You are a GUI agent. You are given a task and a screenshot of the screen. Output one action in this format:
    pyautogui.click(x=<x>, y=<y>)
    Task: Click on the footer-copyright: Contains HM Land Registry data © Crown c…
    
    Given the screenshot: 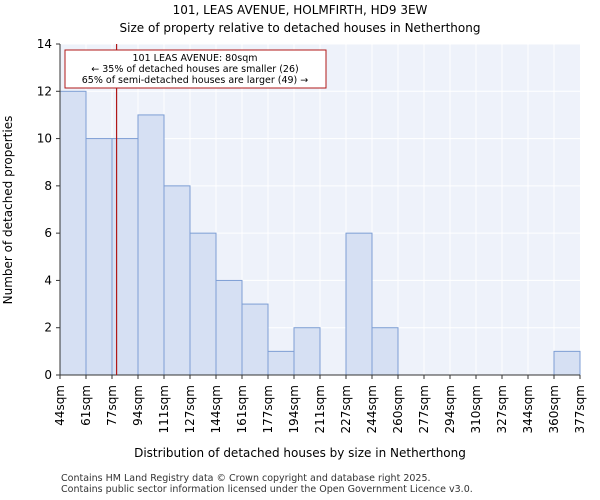 What is the action you would take?
    pyautogui.click(x=246, y=478)
    